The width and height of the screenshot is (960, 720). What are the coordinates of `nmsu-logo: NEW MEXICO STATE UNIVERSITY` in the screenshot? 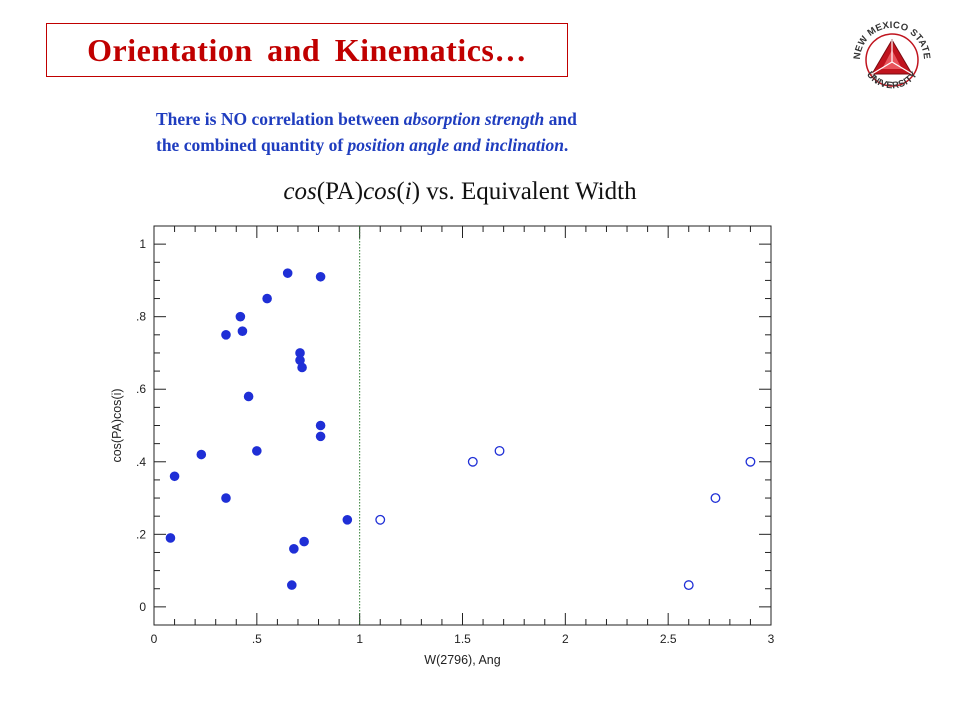 It's located at (892, 56).